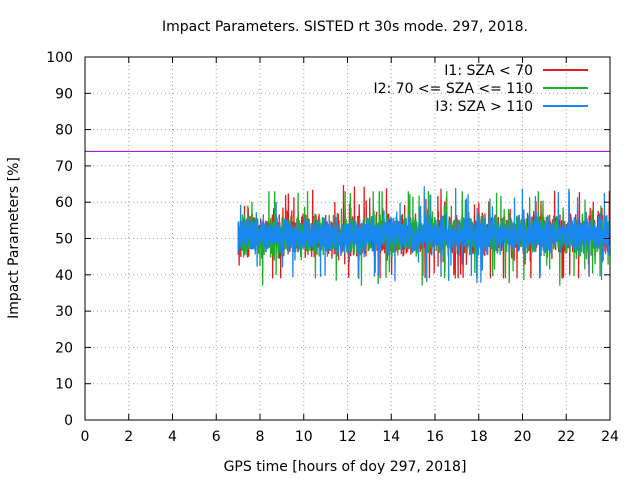 The image size is (640, 480). Describe the element at coordinates (260, 437) in the screenshot. I see `x-tick-label: 8` at that location.